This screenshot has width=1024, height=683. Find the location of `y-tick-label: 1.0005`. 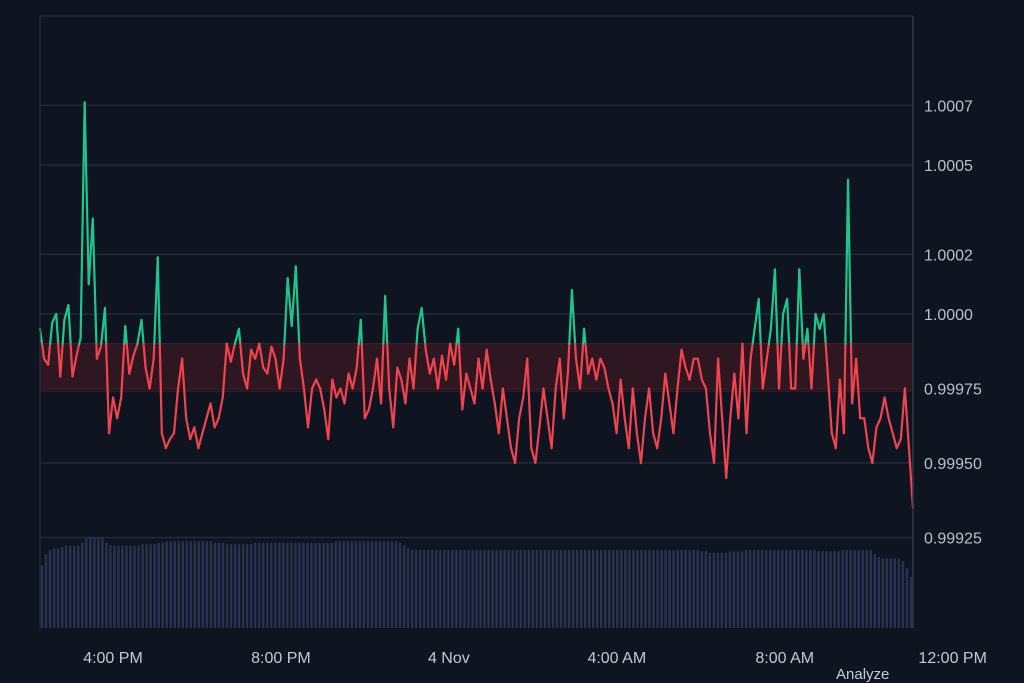

y-tick-label: 1.0005 is located at coordinates (948, 166).